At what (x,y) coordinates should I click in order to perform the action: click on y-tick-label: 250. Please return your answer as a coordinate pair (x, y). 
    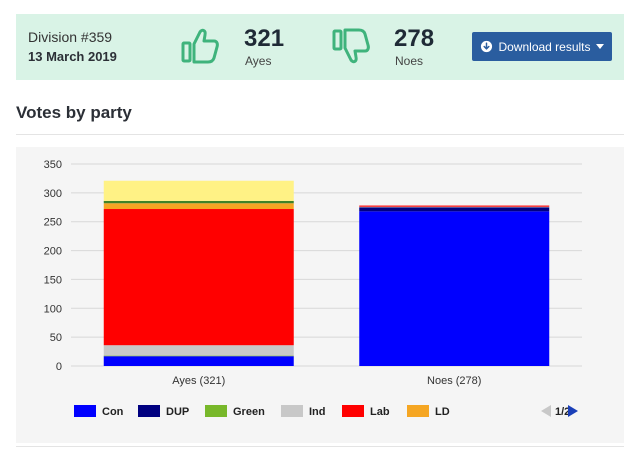
    Looking at the image, I should click on (53, 223).